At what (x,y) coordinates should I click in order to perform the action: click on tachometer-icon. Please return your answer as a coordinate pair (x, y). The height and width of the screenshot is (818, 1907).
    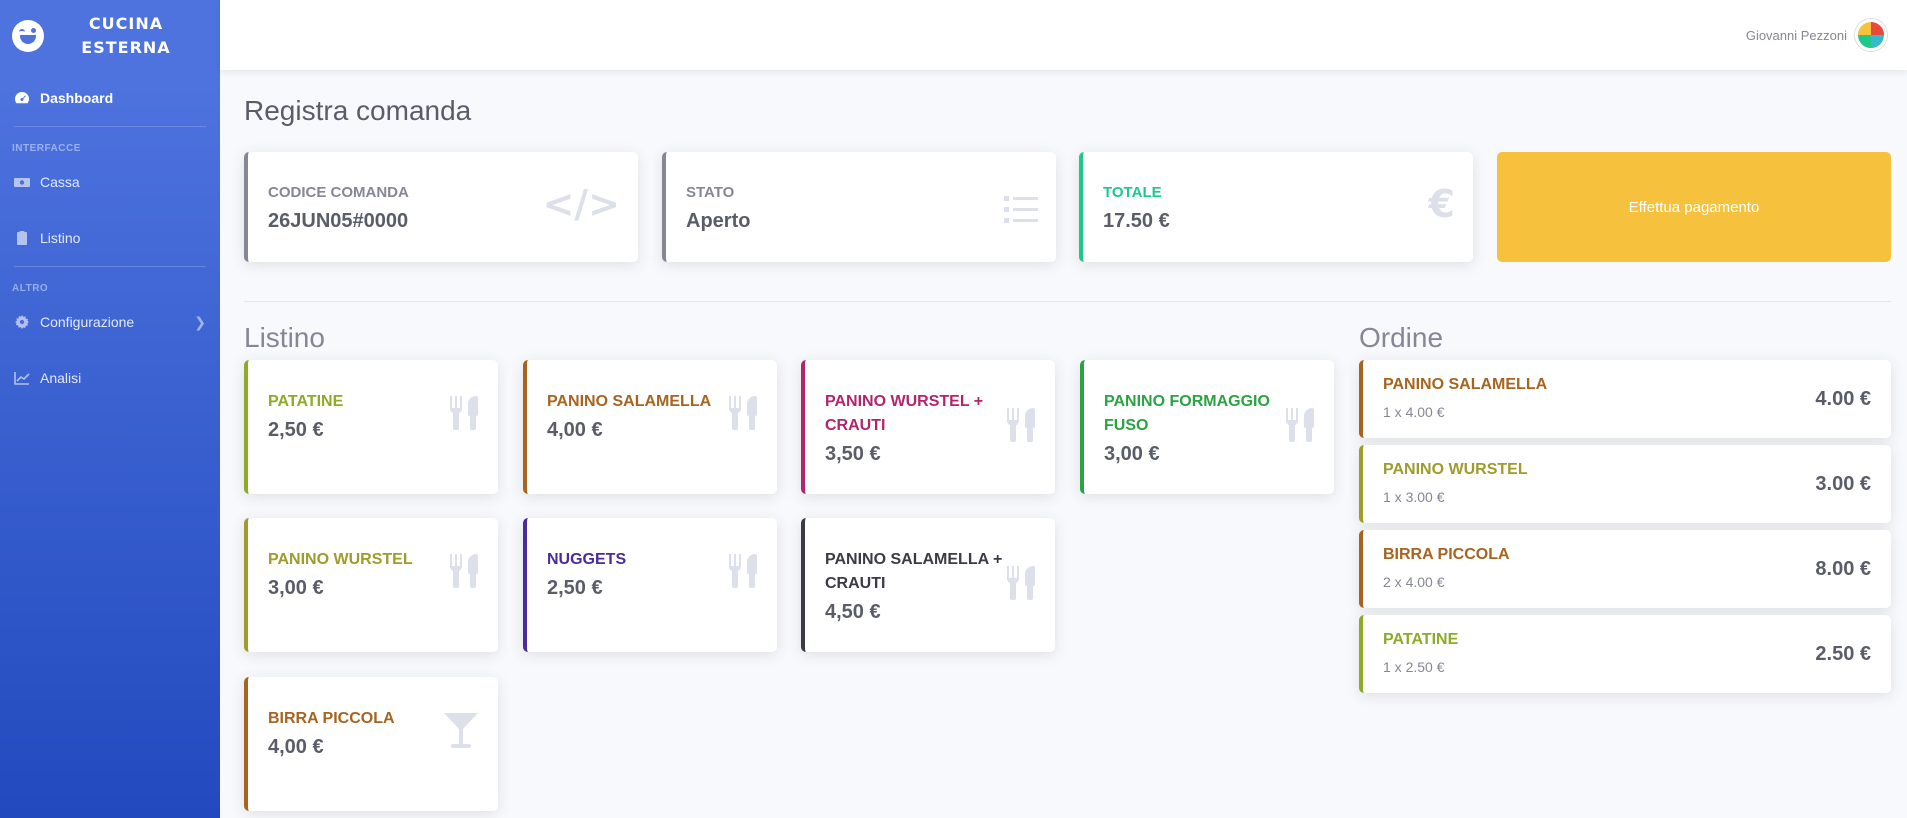
    Looking at the image, I should click on (22, 98).